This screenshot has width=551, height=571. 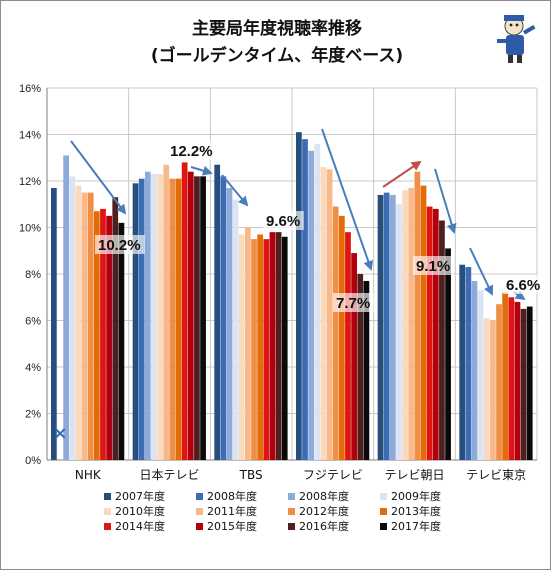 I want to click on legend-label: 2016年度, so click(x=324, y=526).